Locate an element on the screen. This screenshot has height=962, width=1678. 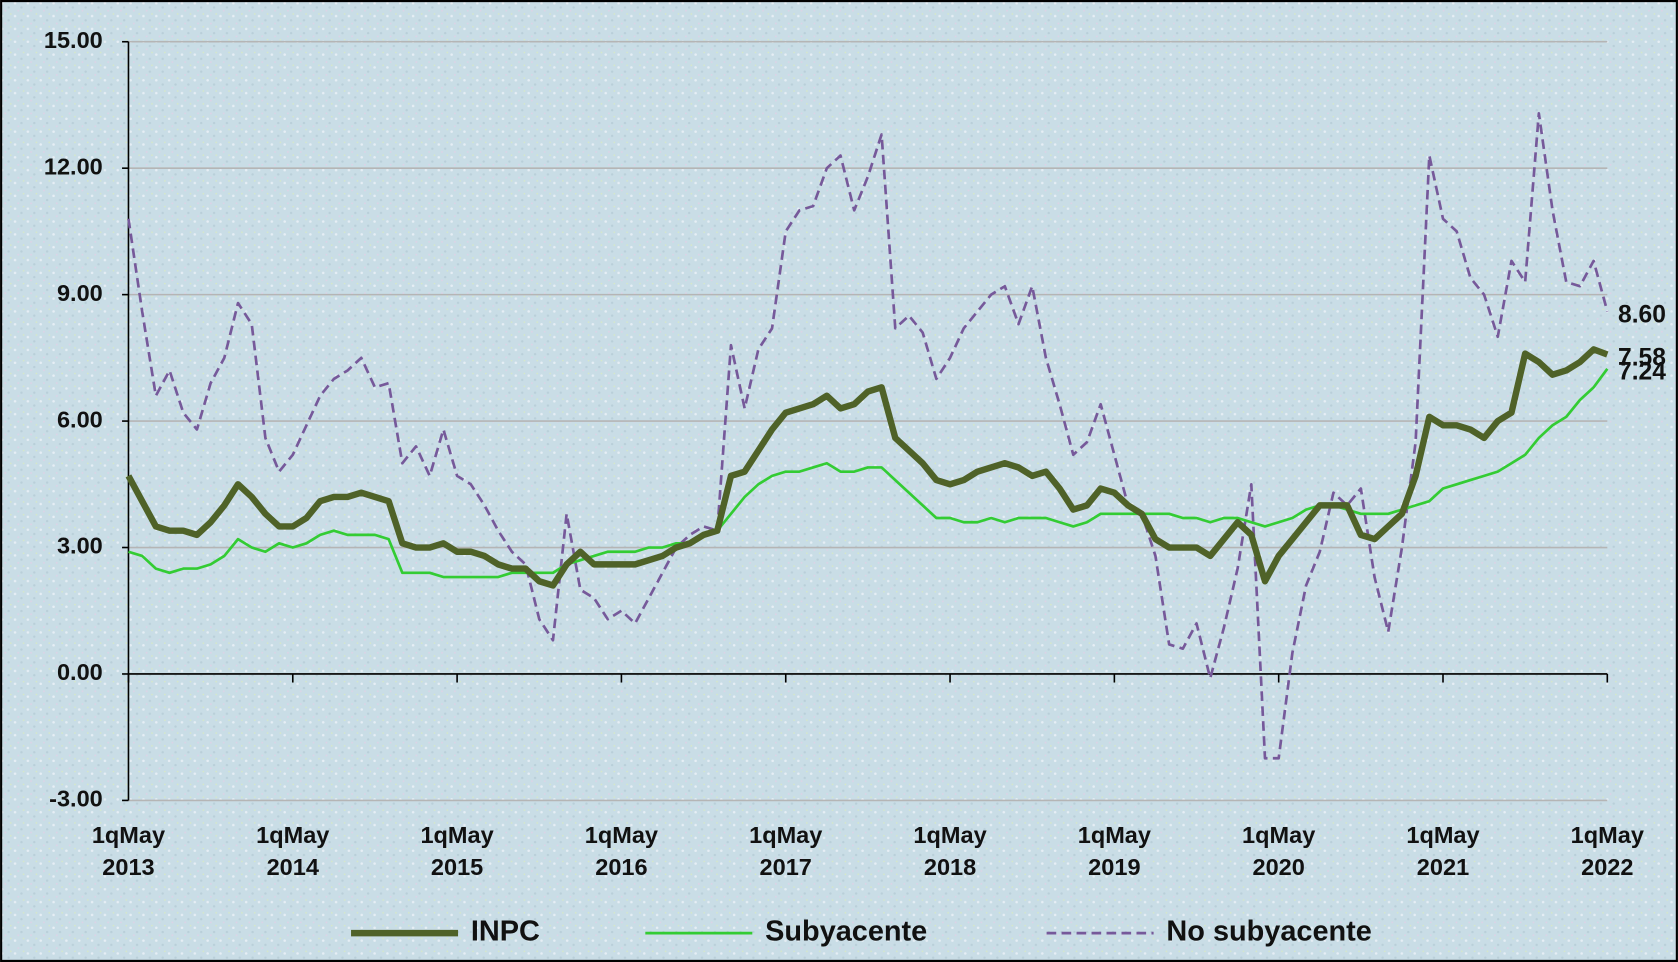
x-tick-label: 1qMay 2022 is located at coordinates (1607, 851).